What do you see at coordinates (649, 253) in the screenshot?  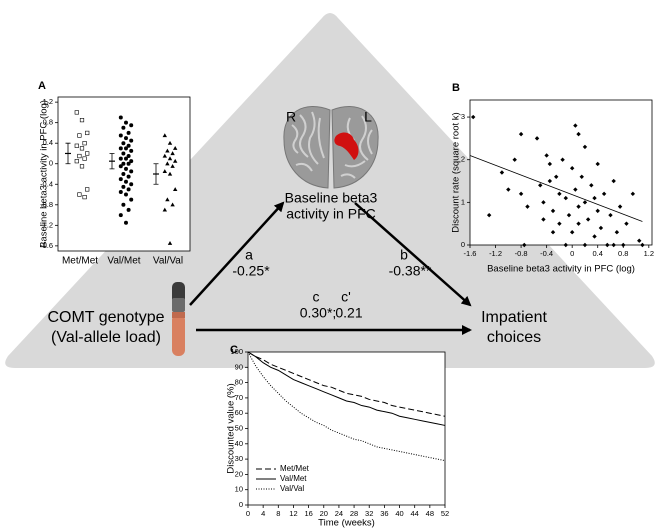 I see `x-tick-label: 1.2` at bounding box center [649, 253].